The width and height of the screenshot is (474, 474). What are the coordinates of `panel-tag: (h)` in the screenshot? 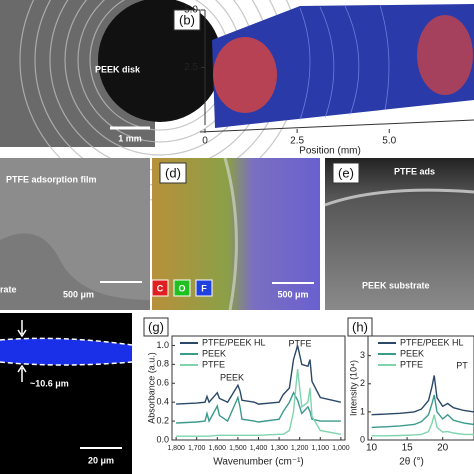 It's located at (360, 326).